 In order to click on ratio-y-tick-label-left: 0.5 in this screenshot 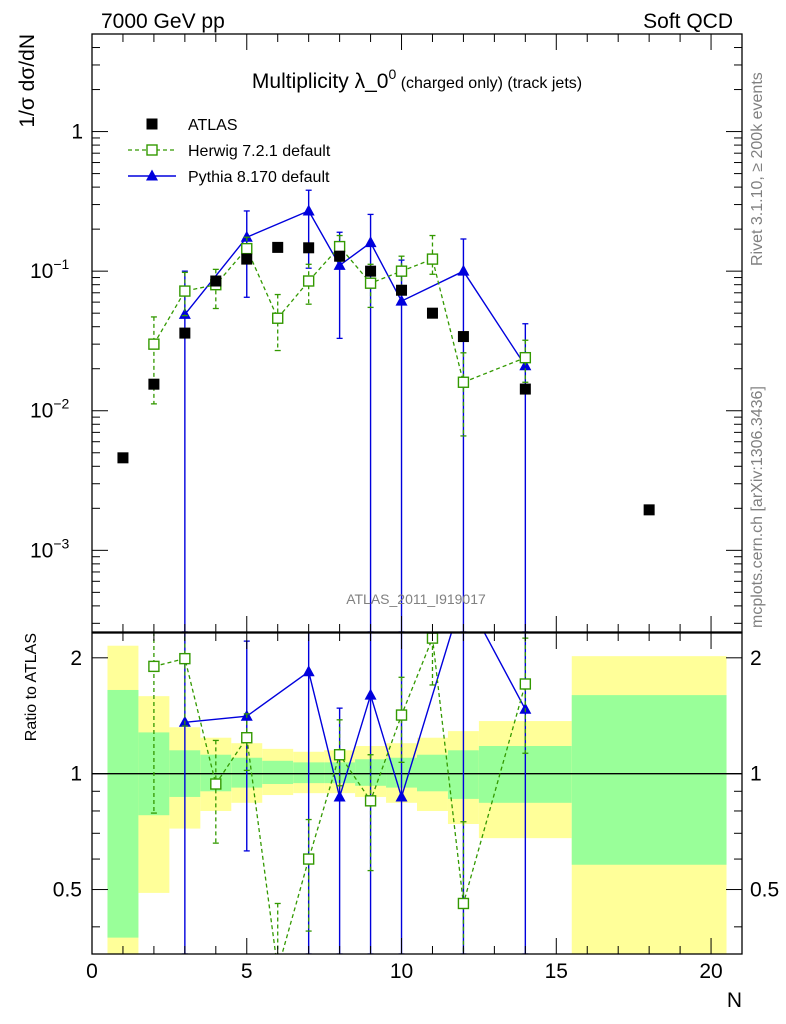, I will do `click(67, 890)`.